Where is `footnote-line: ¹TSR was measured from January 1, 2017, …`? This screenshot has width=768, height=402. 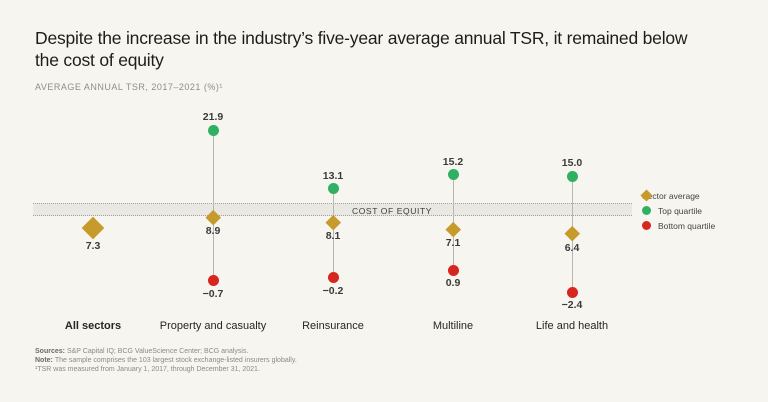
footnote-line: ¹TSR was measured from January 1, 2017, … is located at coordinates (147, 369).